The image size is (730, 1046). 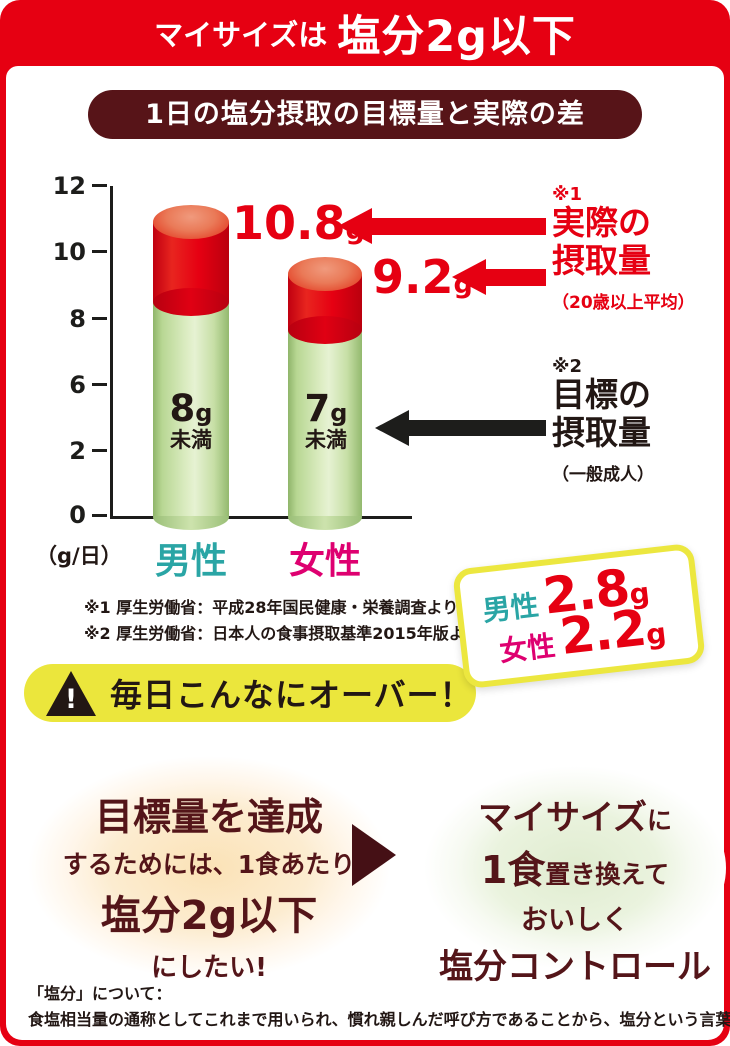 What do you see at coordinates (79, 556) in the screenshot?
I see `y-axis-unit-label: （g/日）` at bounding box center [79, 556].